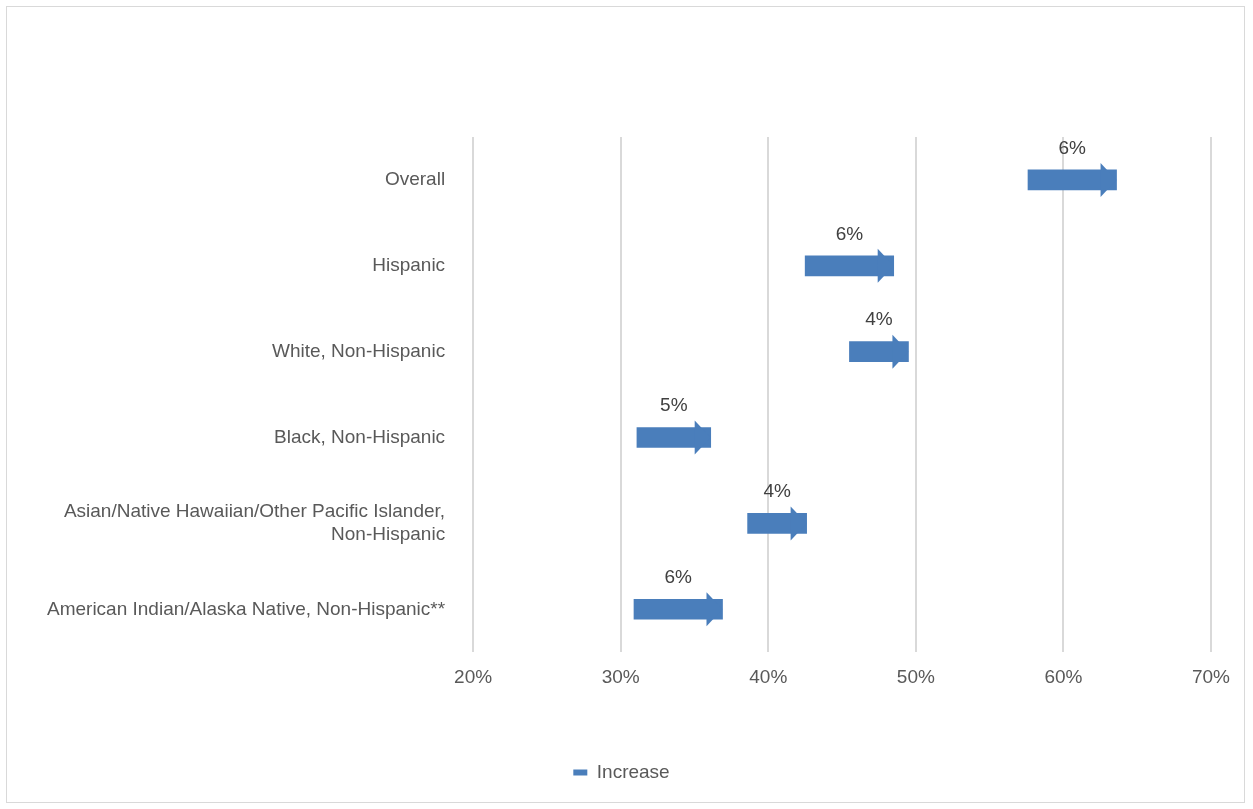 Image resolution: width=1253 pixels, height=809 pixels. Describe the element at coordinates (1211, 676) in the screenshot. I see `x-tick-label: 70%` at that location.